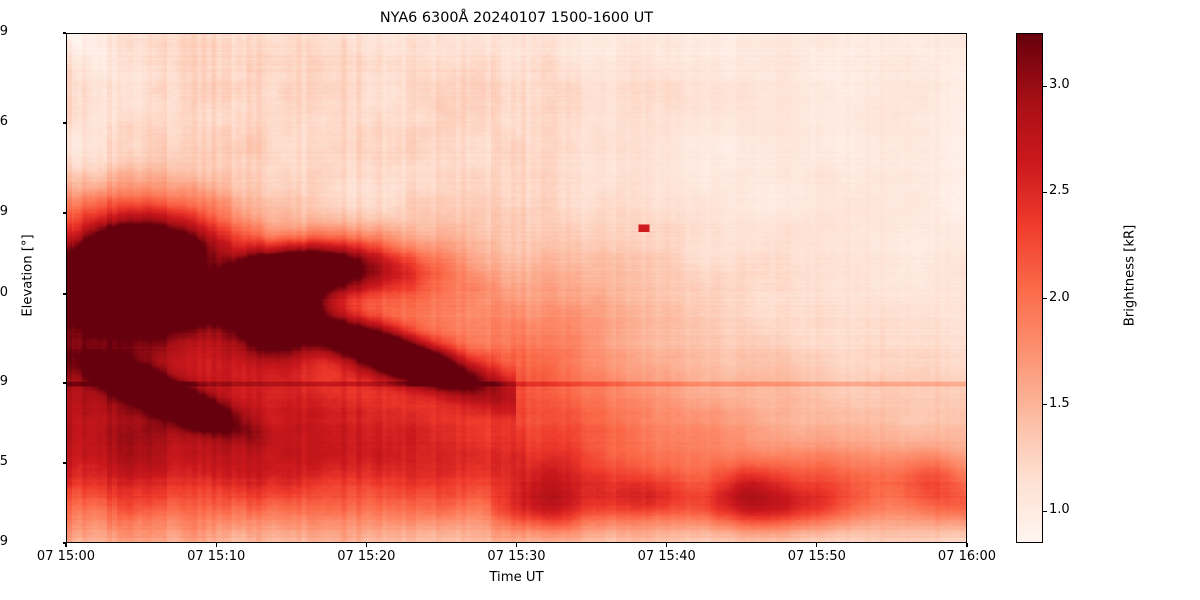 The image size is (1200, 600). What do you see at coordinates (4, 293) in the screenshot?
I see `y-tick-label: 90` at bounding box center [4, 293].